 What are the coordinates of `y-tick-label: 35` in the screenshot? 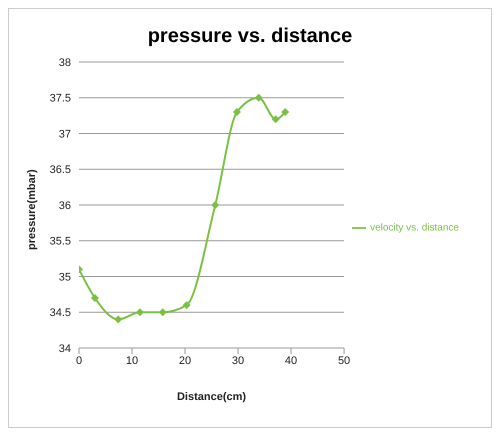 It's located at (64, 277).